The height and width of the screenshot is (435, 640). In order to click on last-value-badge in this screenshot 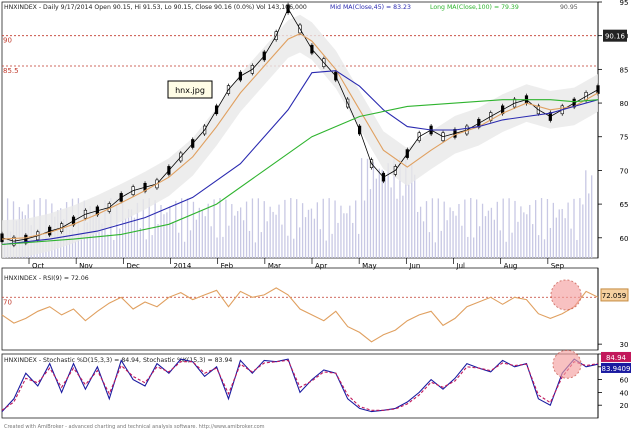, I will do `click(615, 35)`.